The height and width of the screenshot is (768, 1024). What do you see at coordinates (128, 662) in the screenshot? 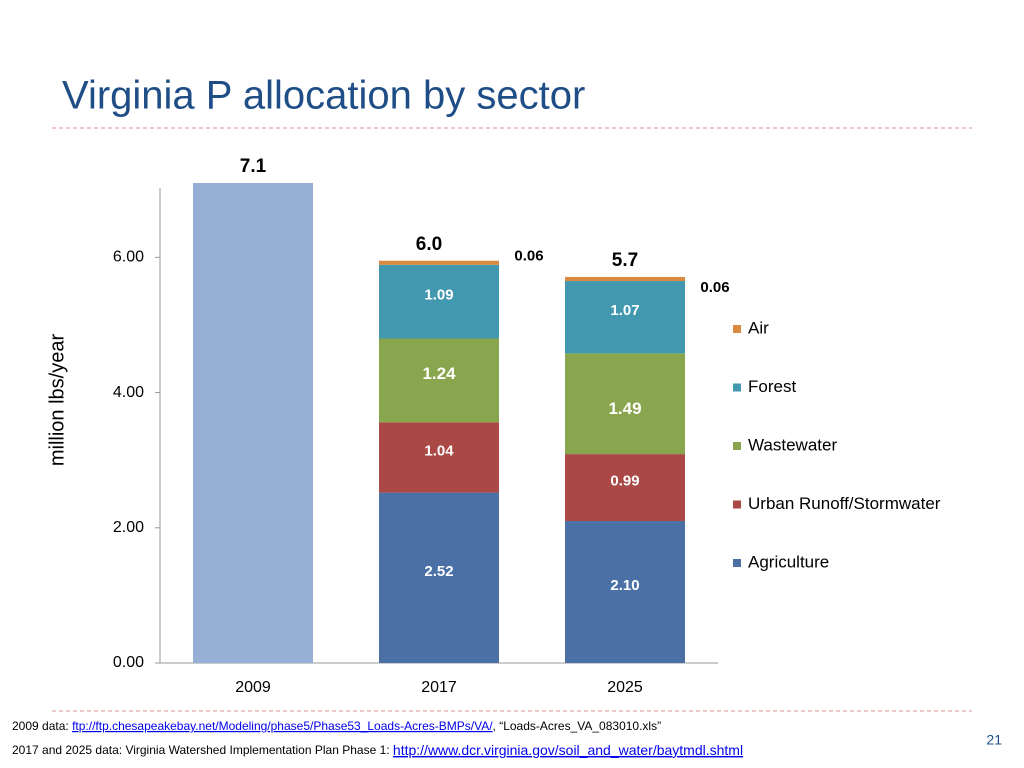
I see `y-tick-label: 0.00` at bounding box center [128, 662].